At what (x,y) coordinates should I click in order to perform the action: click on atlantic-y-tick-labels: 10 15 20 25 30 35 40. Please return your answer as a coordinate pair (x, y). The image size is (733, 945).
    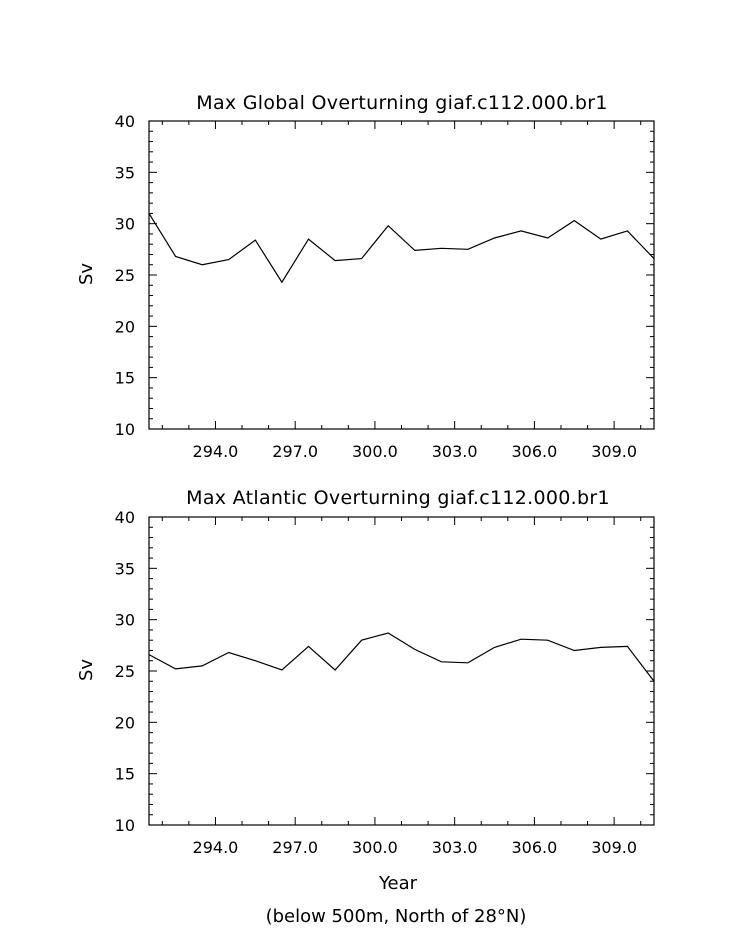
    Looking at the image, I should click on (125, 671).